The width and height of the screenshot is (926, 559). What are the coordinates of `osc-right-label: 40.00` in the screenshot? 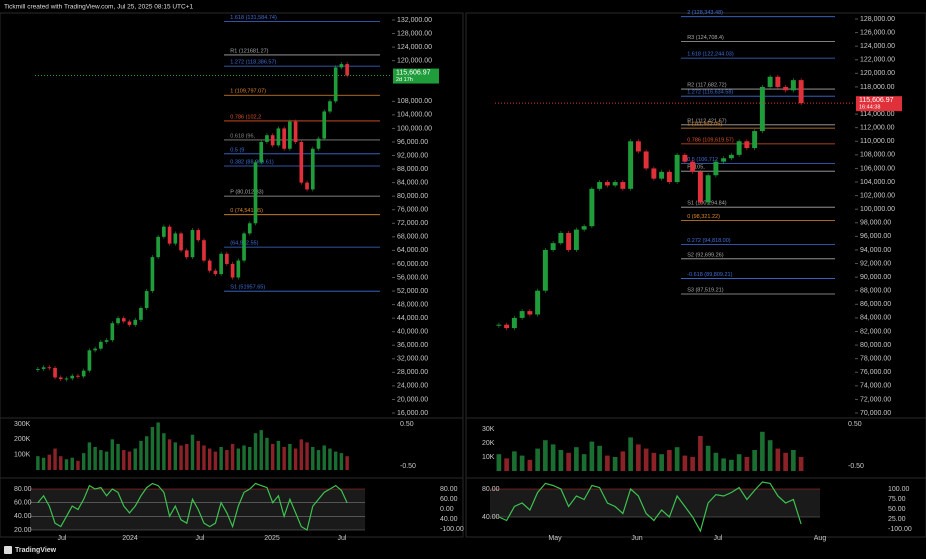 It's located at (449, 519).